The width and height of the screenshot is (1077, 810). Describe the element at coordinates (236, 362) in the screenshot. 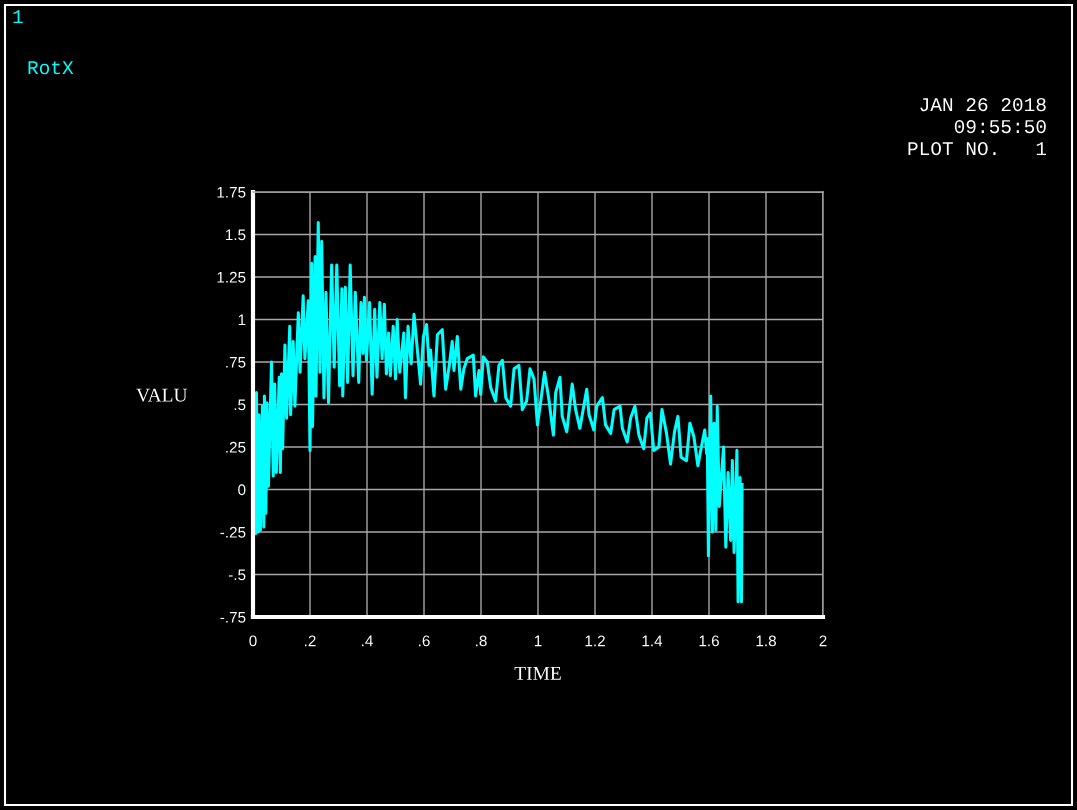

I see `y-tick-label: .75` at that location.